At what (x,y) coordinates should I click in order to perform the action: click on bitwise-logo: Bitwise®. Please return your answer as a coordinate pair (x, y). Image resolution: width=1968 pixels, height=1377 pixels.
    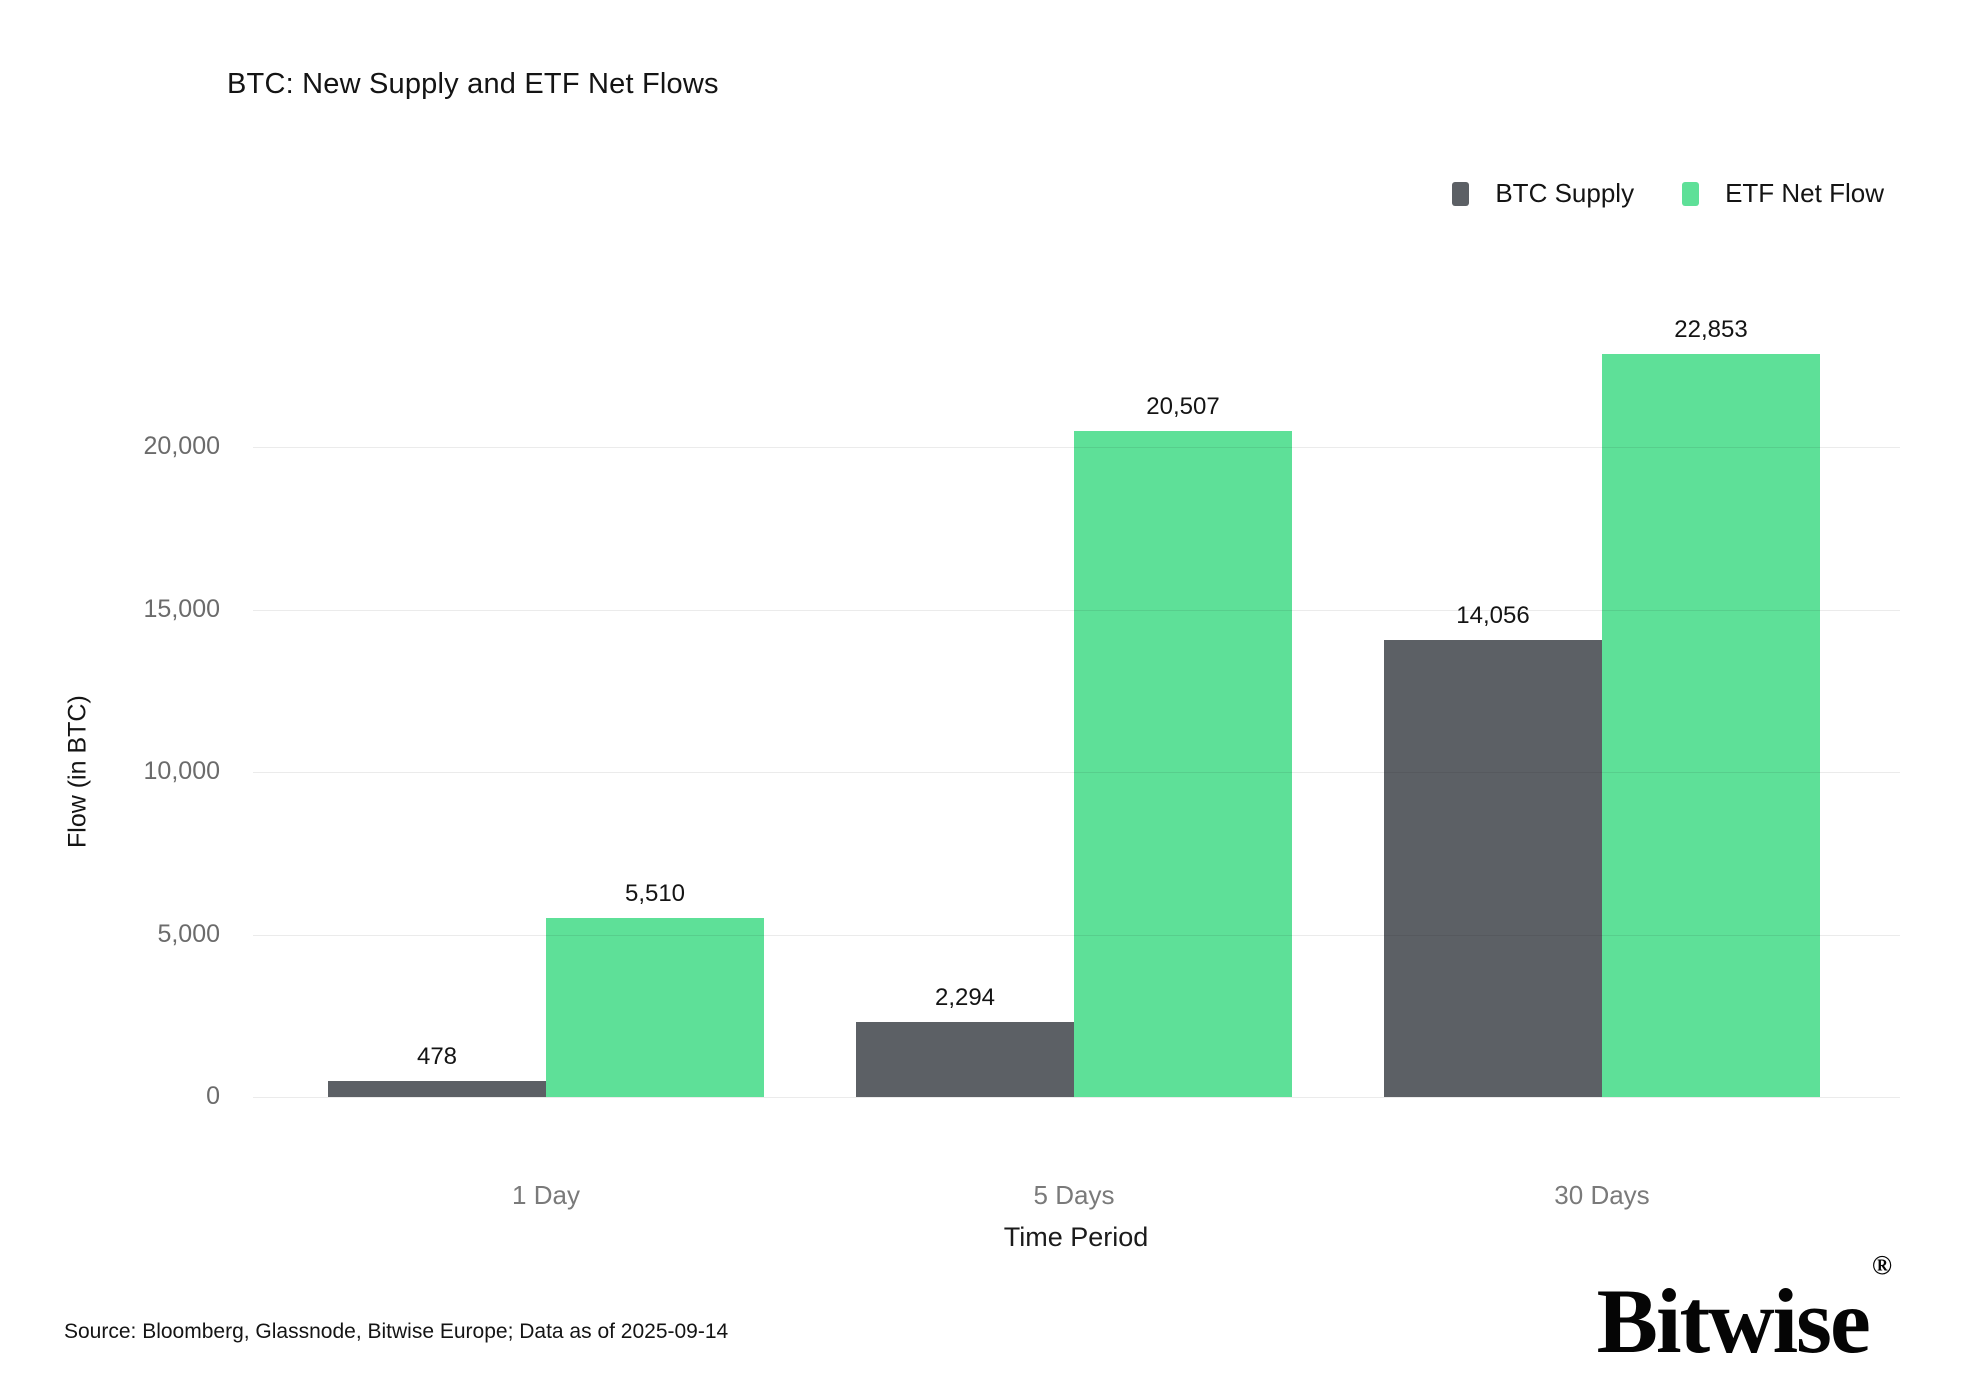
    Looking at the image, I should click on (1744, 1309).